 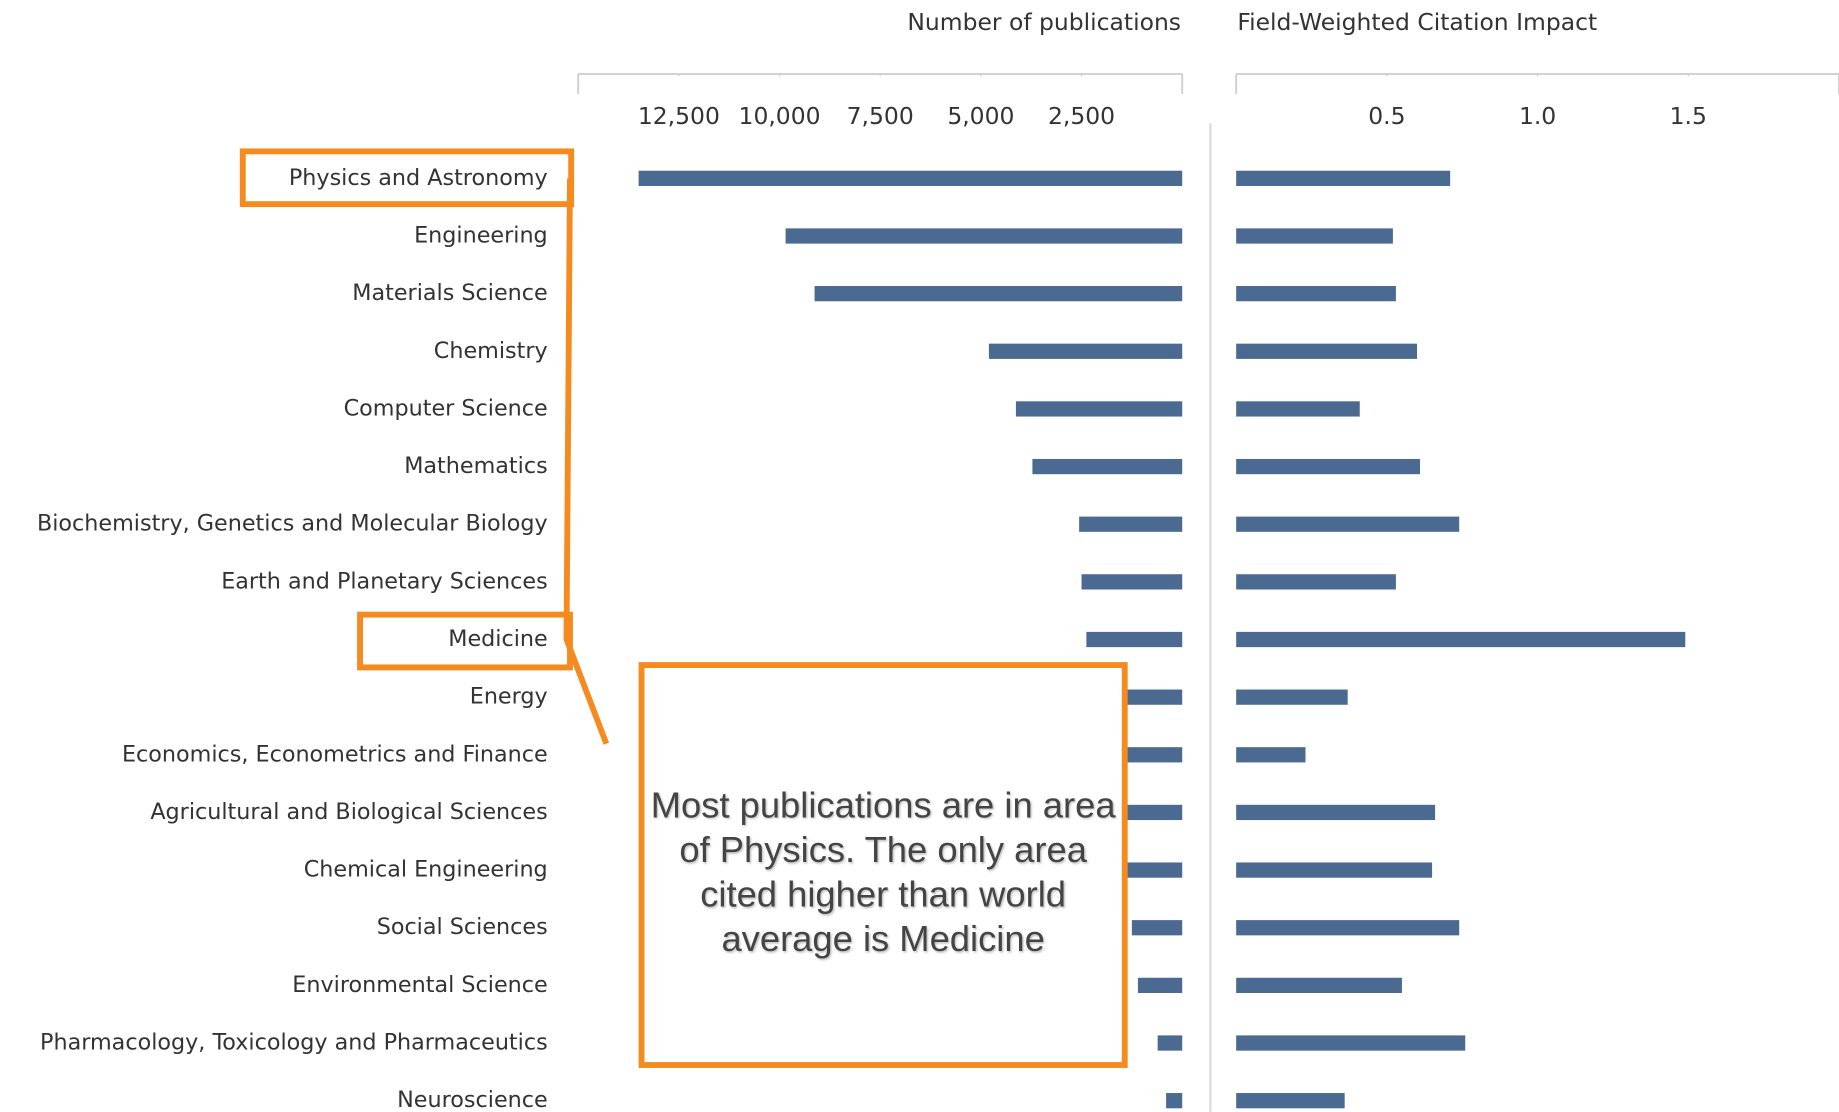 I want to click on category-label: Economics, Econometrics and Finance, so click(x=335, y=754).